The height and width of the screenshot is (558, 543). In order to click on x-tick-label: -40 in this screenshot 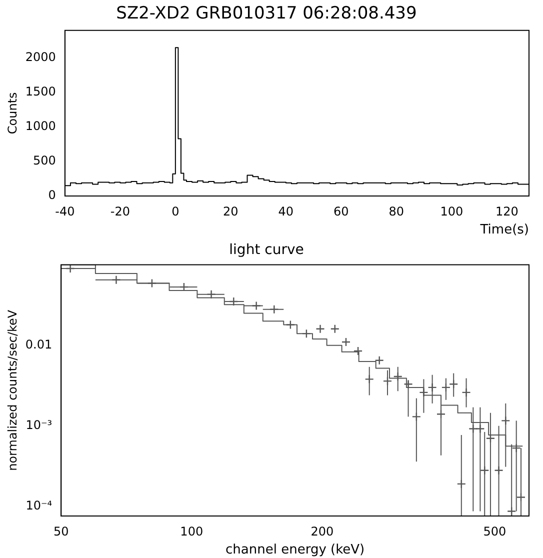, I will do `click(65, 211)`.